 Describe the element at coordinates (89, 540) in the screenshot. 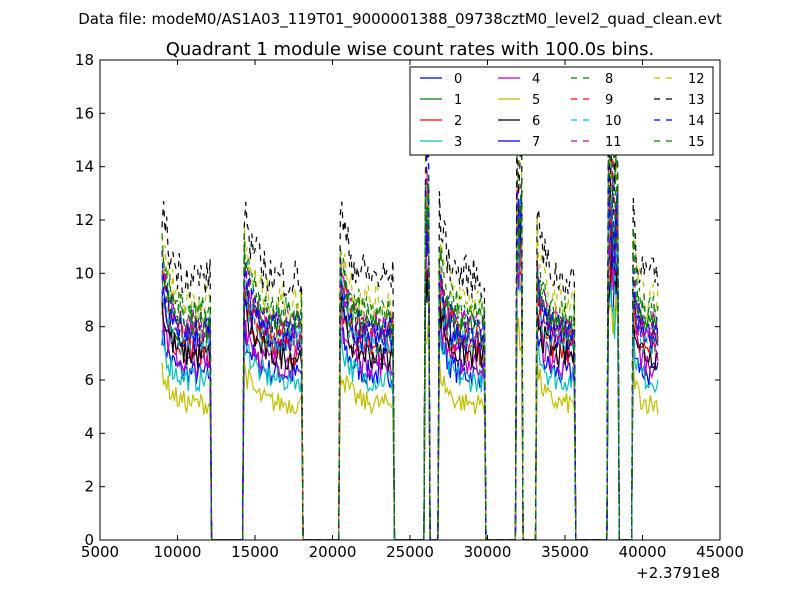

I see `y-tick-label: 0` at that location.